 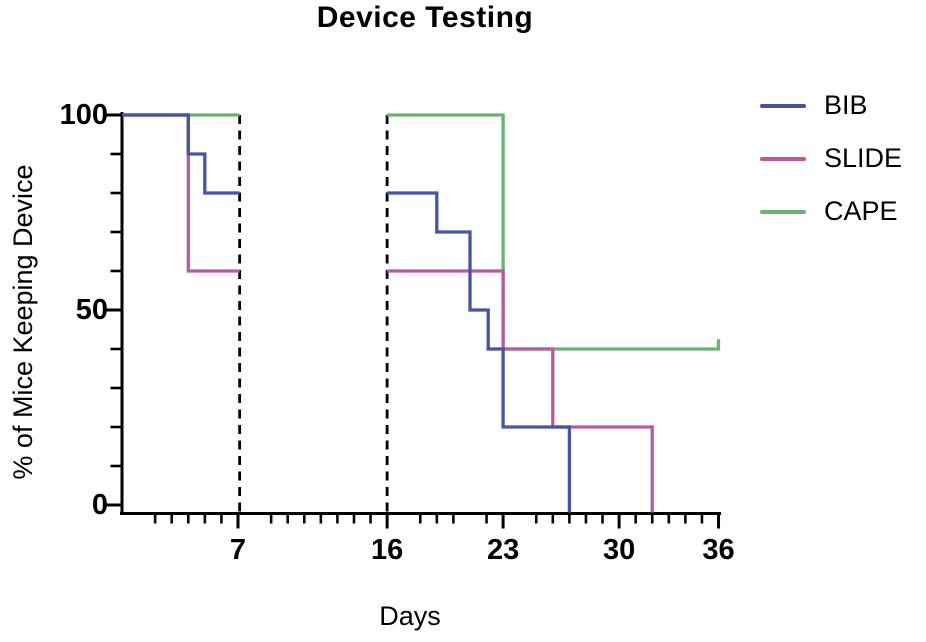 I want to click on x-tick-label-23: 23, so click(x=503, y=550).